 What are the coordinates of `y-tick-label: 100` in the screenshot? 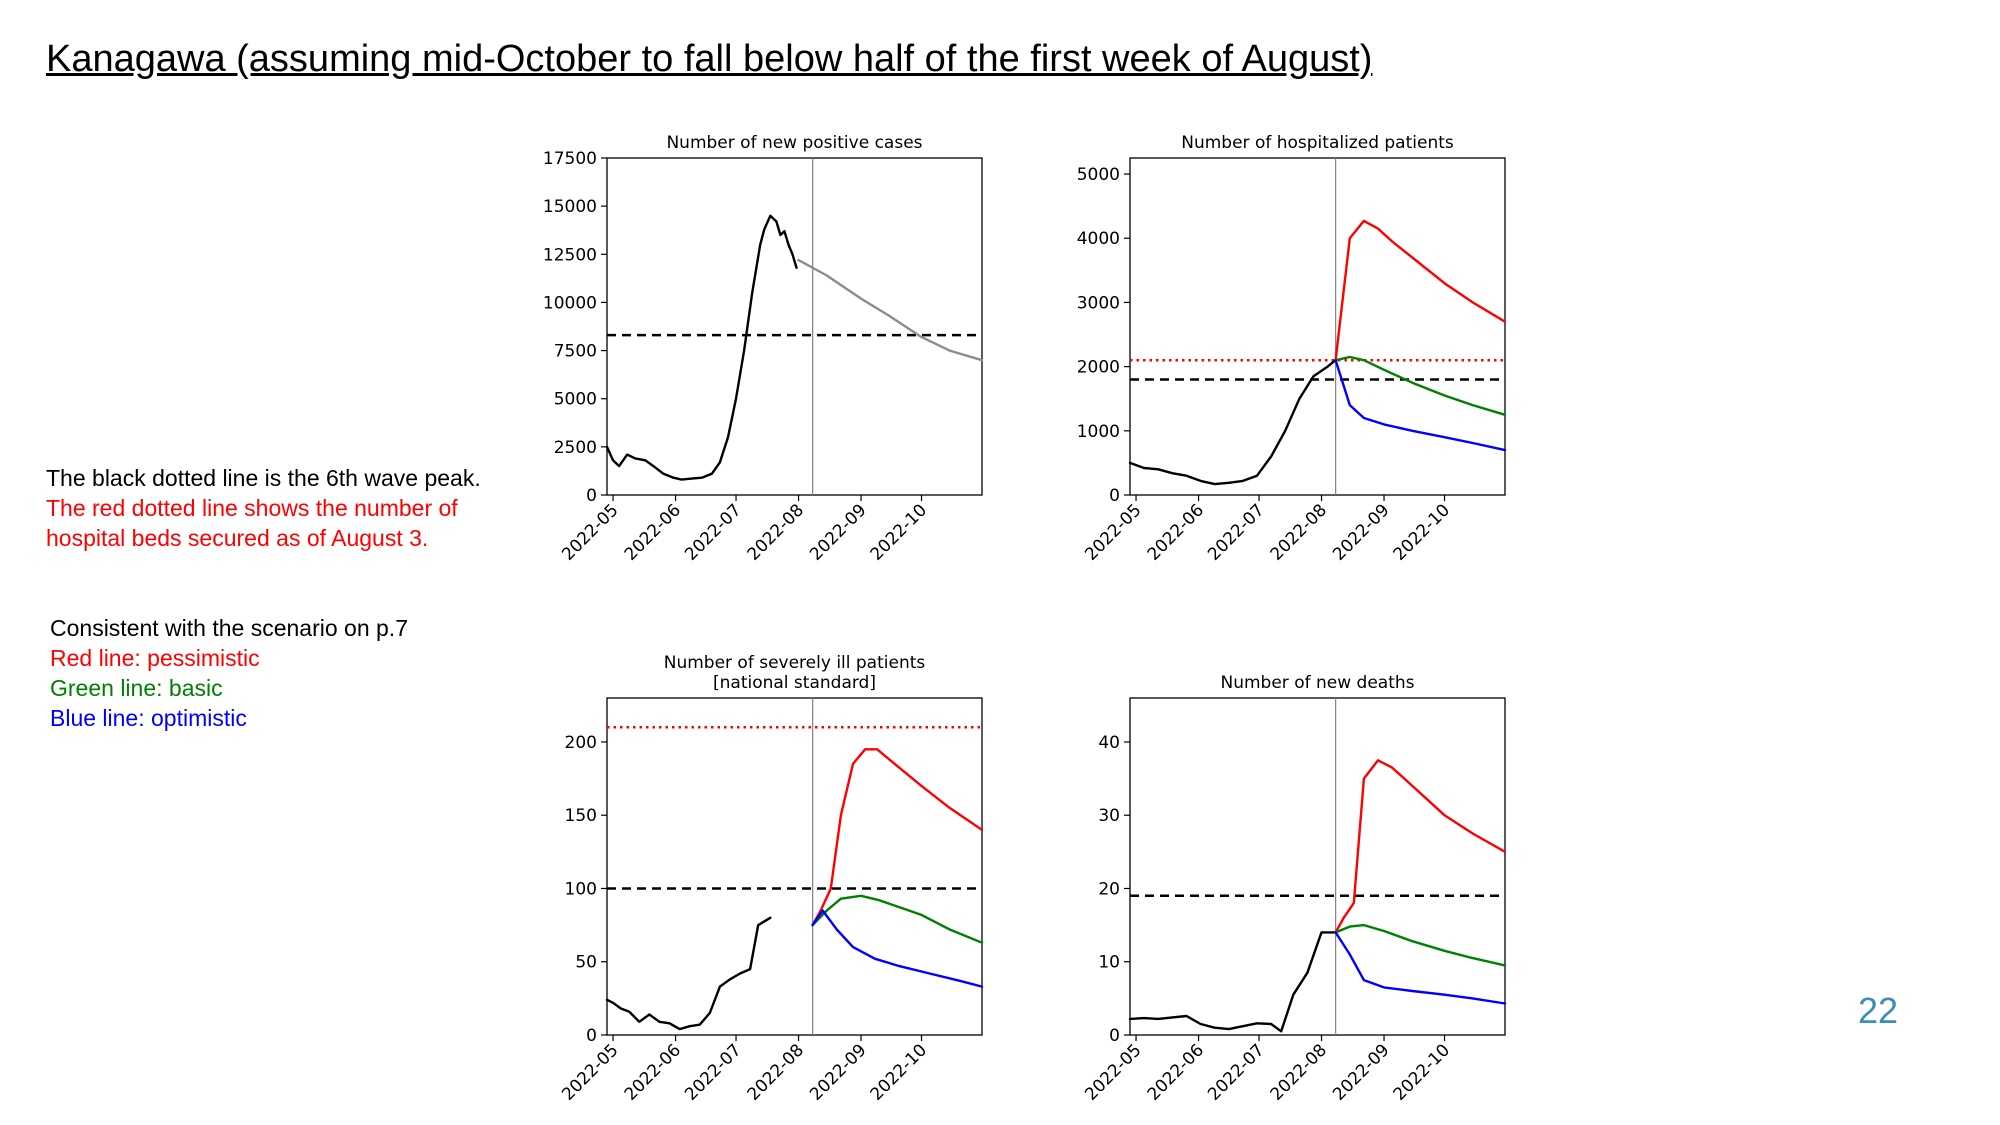 It's located at (581, 889).